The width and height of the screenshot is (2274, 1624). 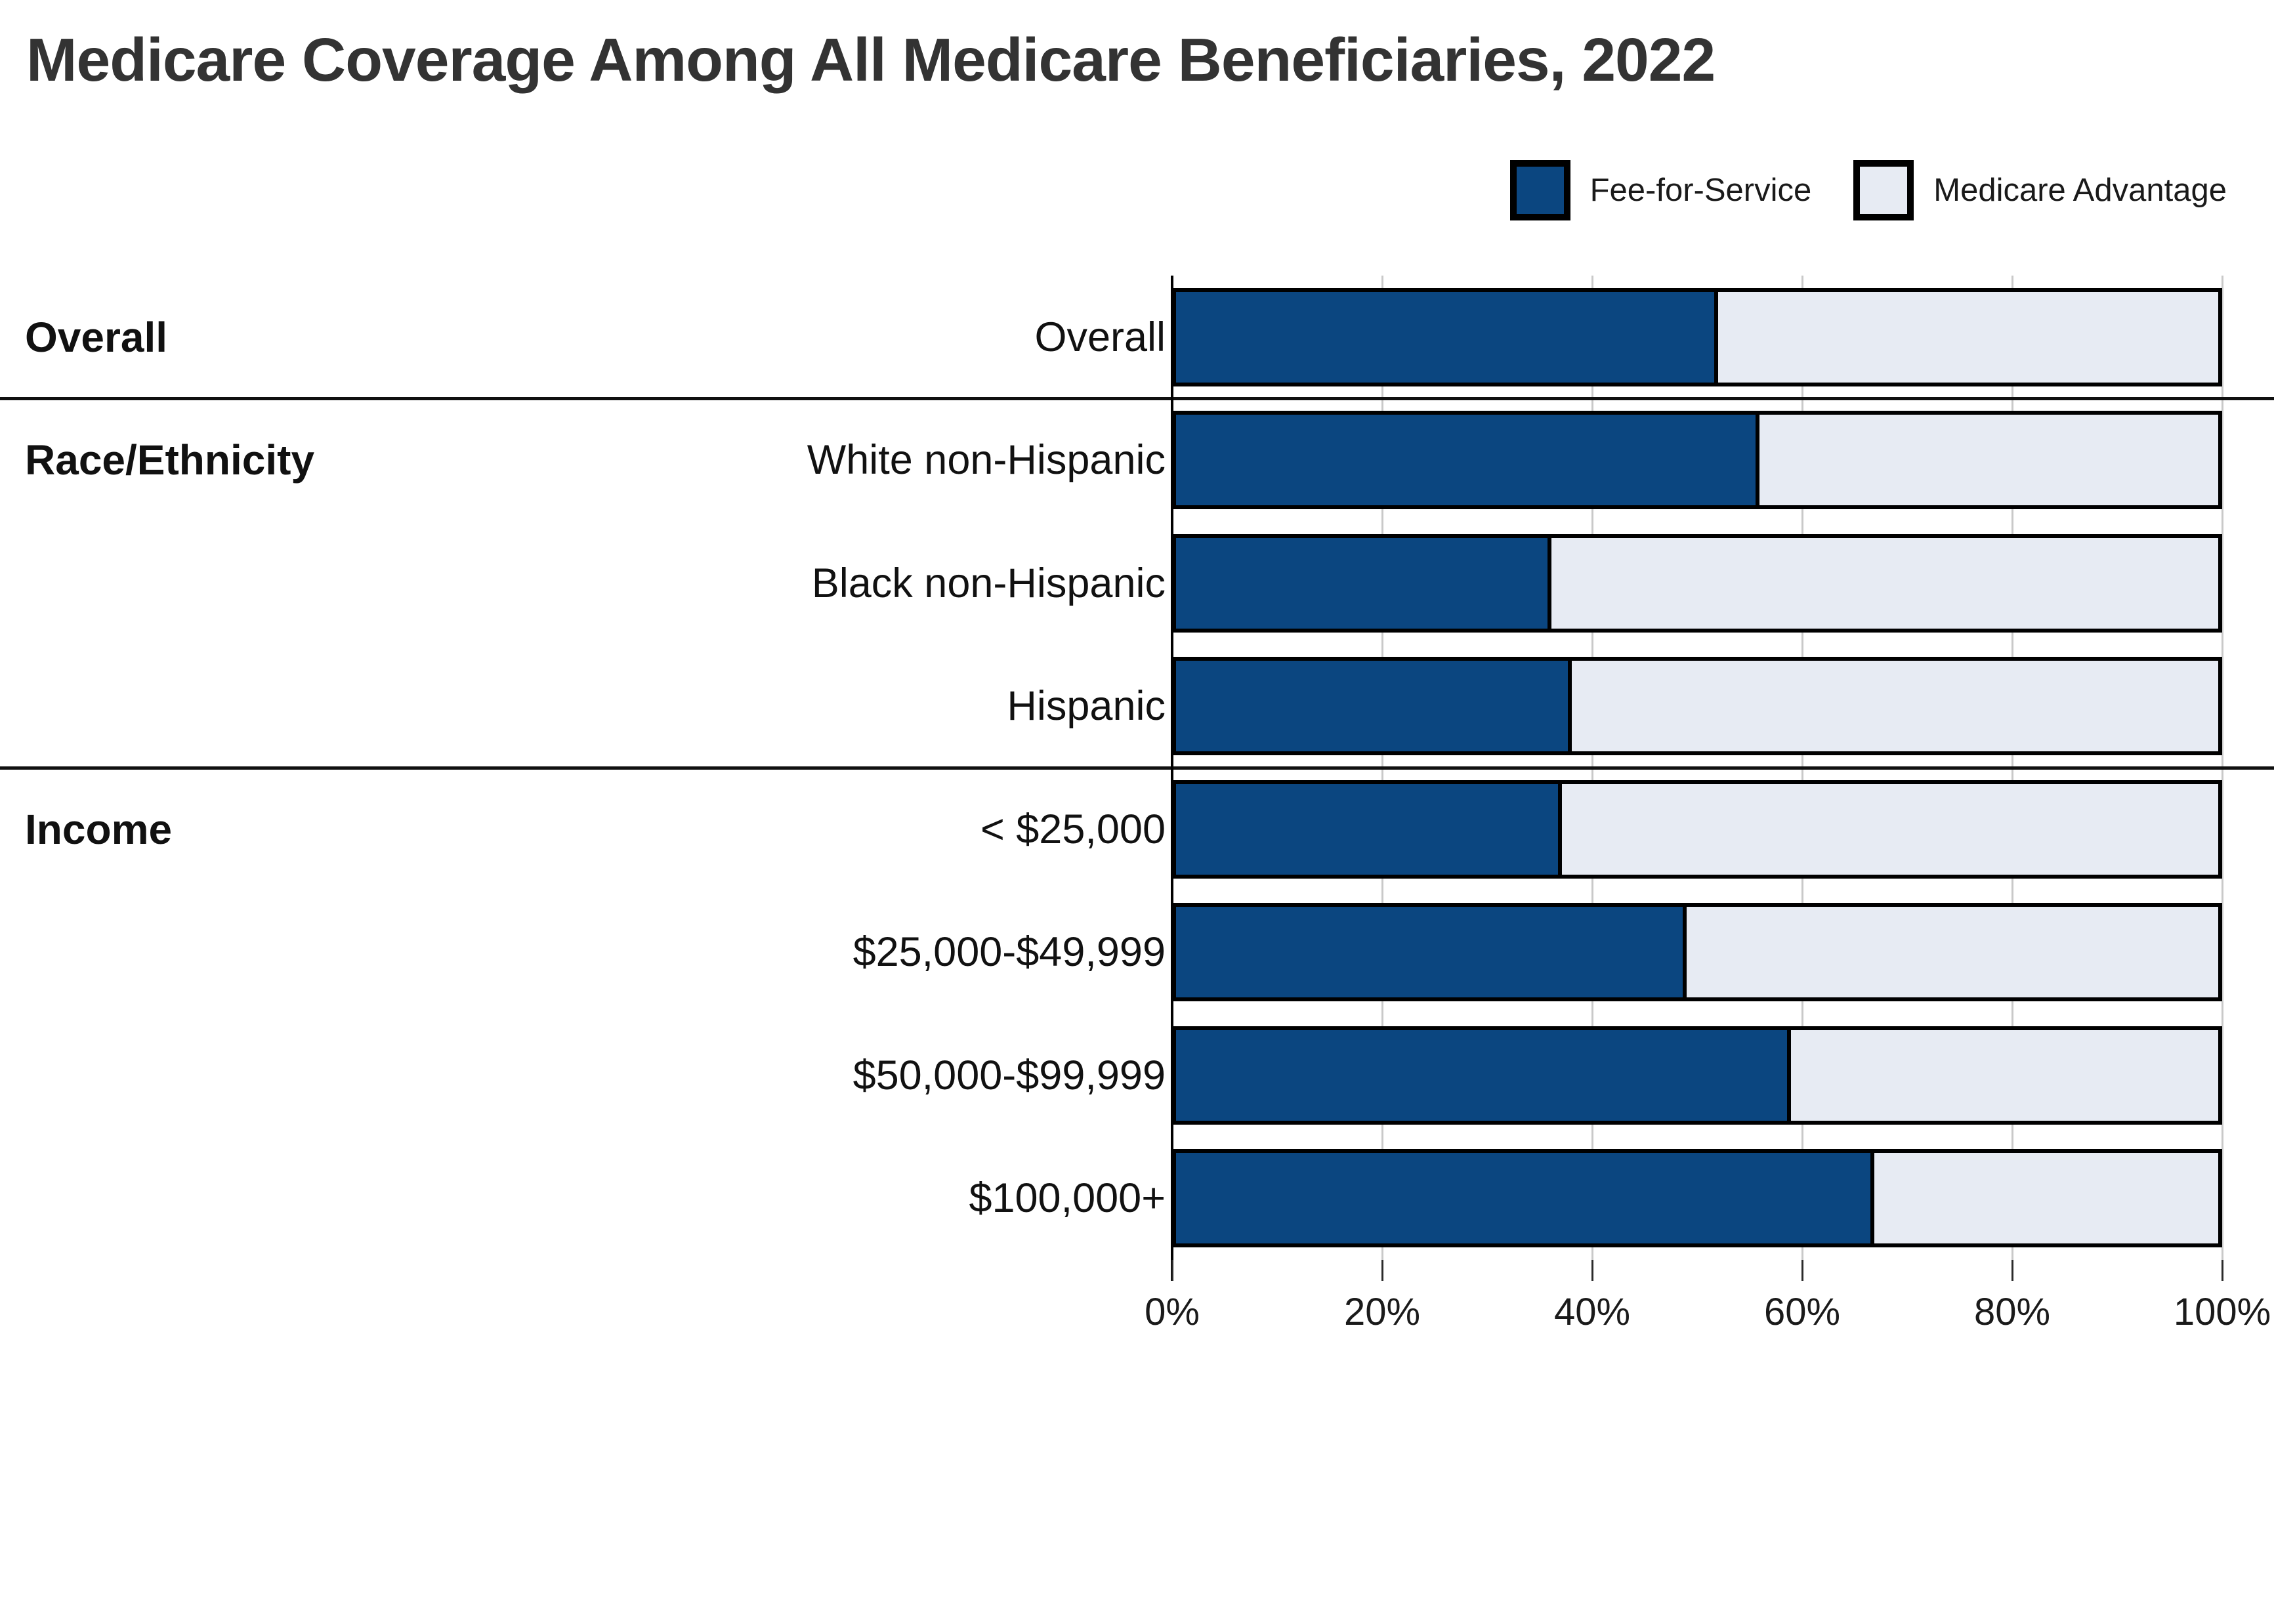 What do you see at coordinates (1067, 1198) in the screenshot?
I see `row-label: $100,000+` at bounding box center [1067, 1198].